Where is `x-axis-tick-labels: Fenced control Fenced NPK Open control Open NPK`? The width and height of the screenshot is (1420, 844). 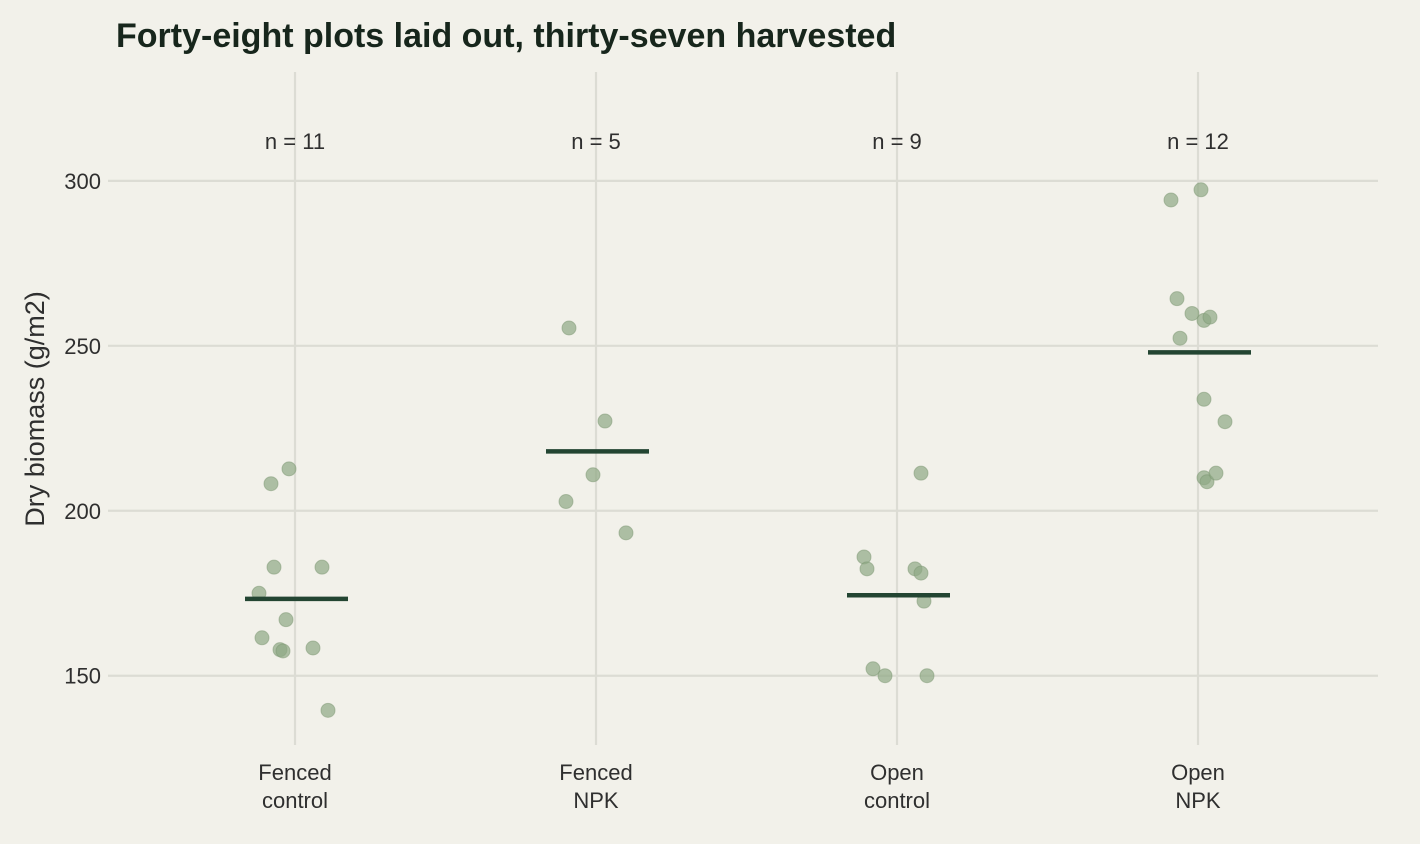
x-axis-tick-labels: Fenced control Fenced NPK Open control Open NPK is located at coordinates (741, 786).